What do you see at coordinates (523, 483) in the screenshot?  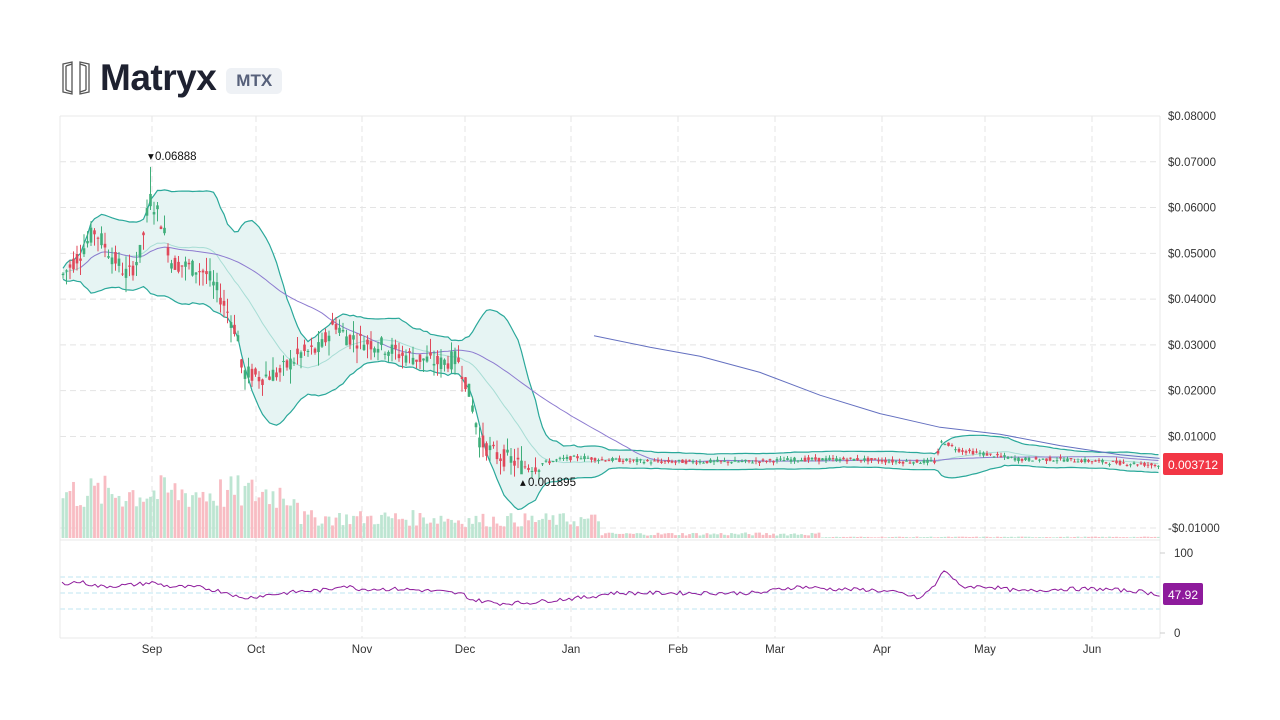 I see `low-marker-icon: ▴` at bounding box center [523, 483].